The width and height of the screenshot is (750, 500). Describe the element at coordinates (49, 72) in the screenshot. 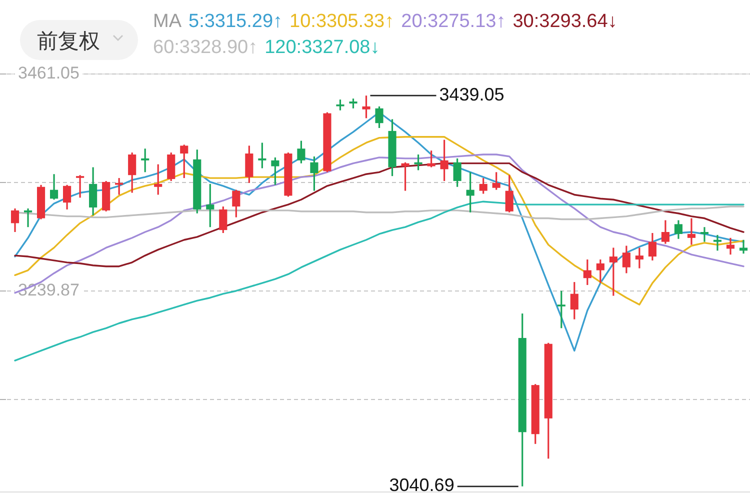

I see `y-tick-label: 3461.05` at that location.